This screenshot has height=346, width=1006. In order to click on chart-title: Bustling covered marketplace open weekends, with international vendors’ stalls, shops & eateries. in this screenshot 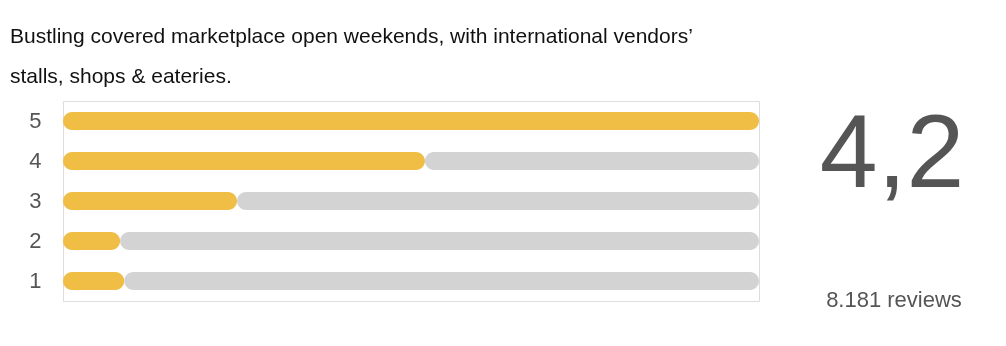, I will do `click(351, 55)`.